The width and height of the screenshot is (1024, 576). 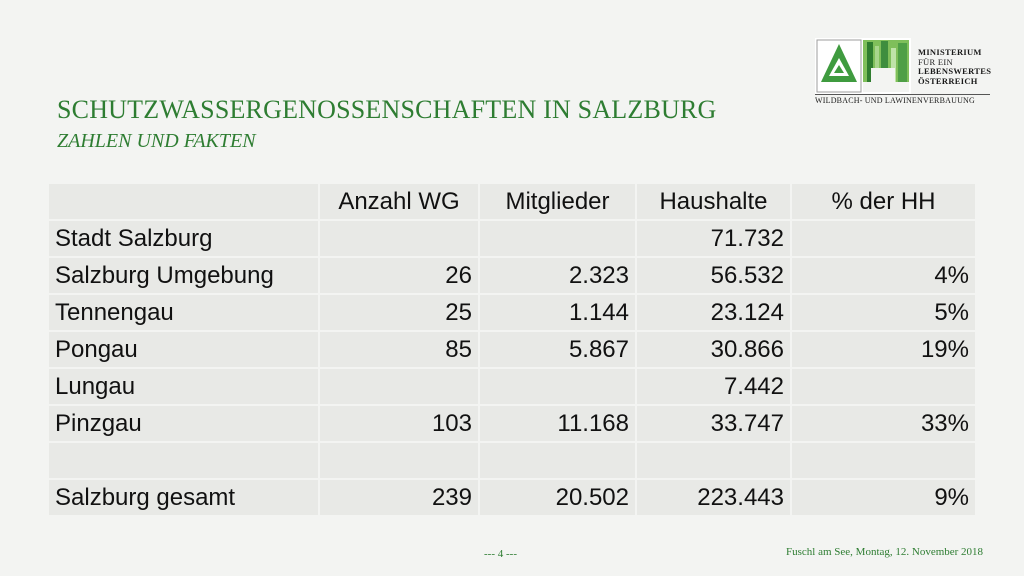 What do you see at coordinates (387, 109) in the screenshot?
I see `page-title: SCHUTZWASSERGENOSSENSCHAFTEN IN SALZBURG` at bounding box center [387, 109].